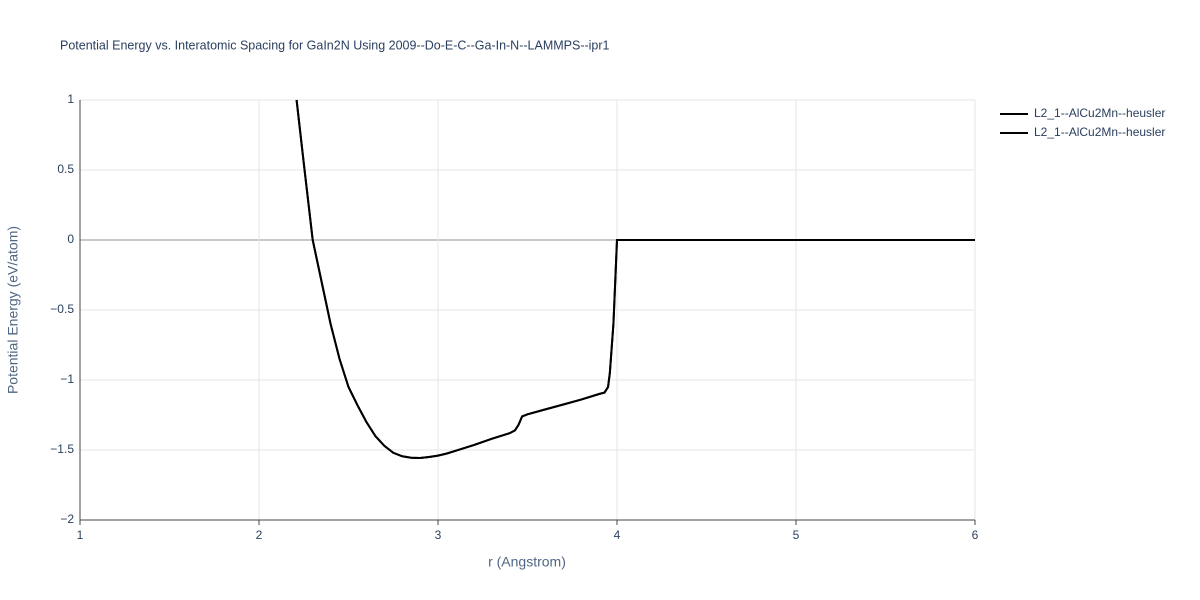 The width and height of the screenshot is (1200, 600). What do you see at coordinates (975, 535) in the screenshot?
I see `x-tick-label: 6` at bounding box center [975, 535].